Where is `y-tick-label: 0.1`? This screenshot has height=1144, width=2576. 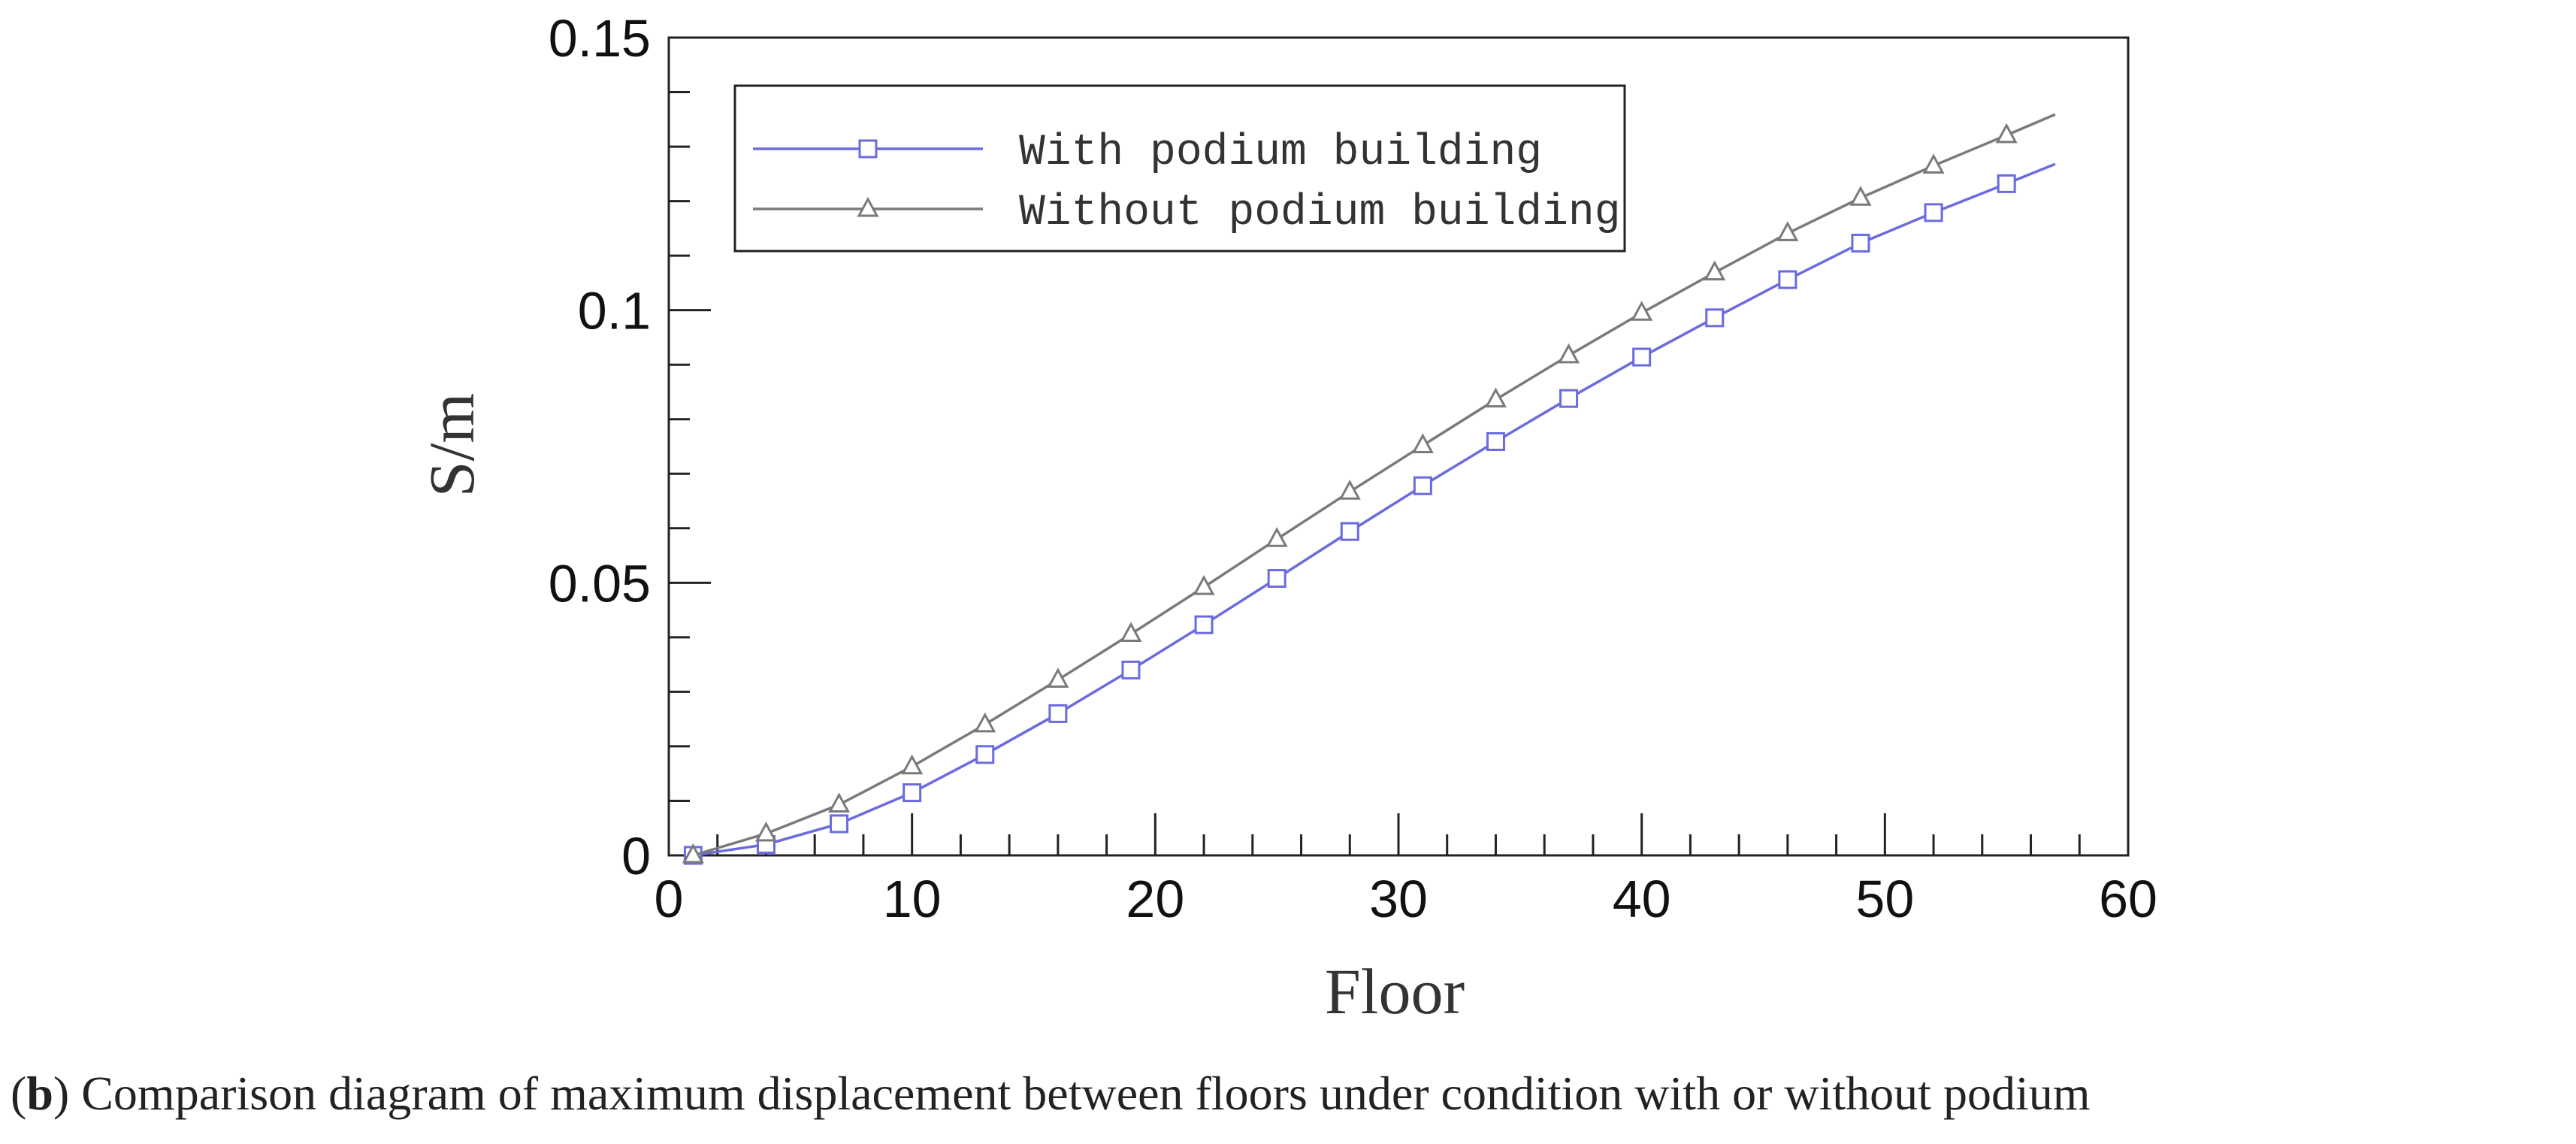 y-tick-label: 0.1 is located at coordinates (614, 311).